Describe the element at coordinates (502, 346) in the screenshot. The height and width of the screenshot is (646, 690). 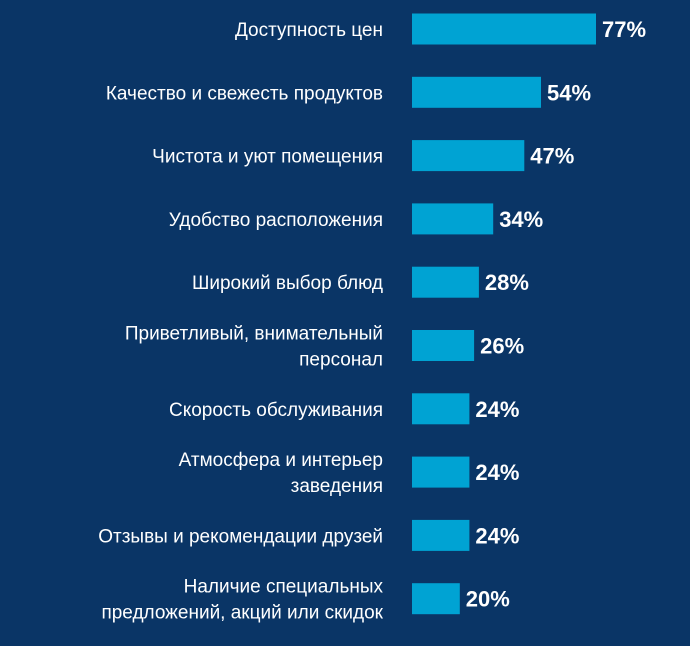
I see `value-label: 26%` at that location.